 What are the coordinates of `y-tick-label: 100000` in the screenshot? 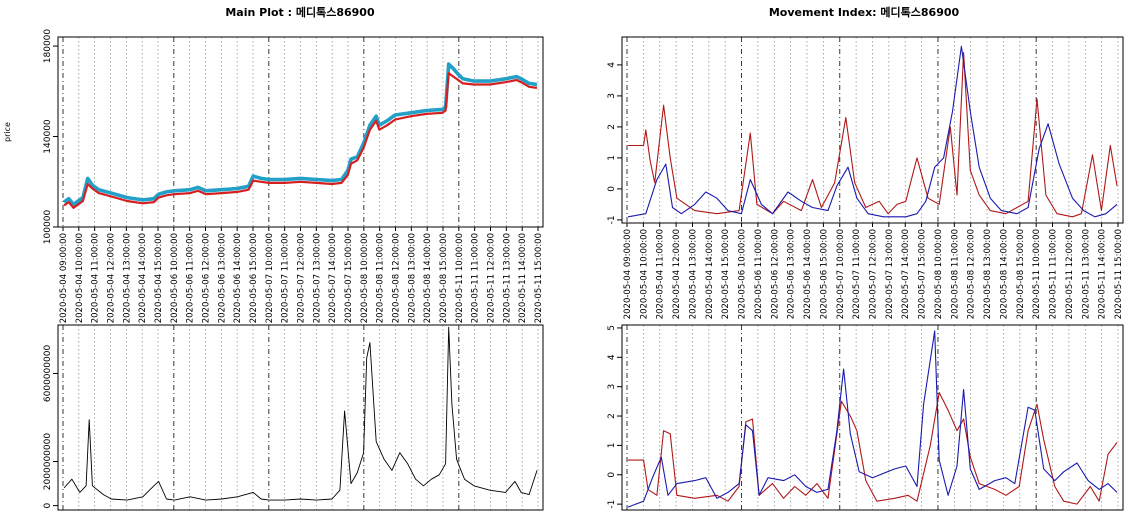 It's located at (48, 227).